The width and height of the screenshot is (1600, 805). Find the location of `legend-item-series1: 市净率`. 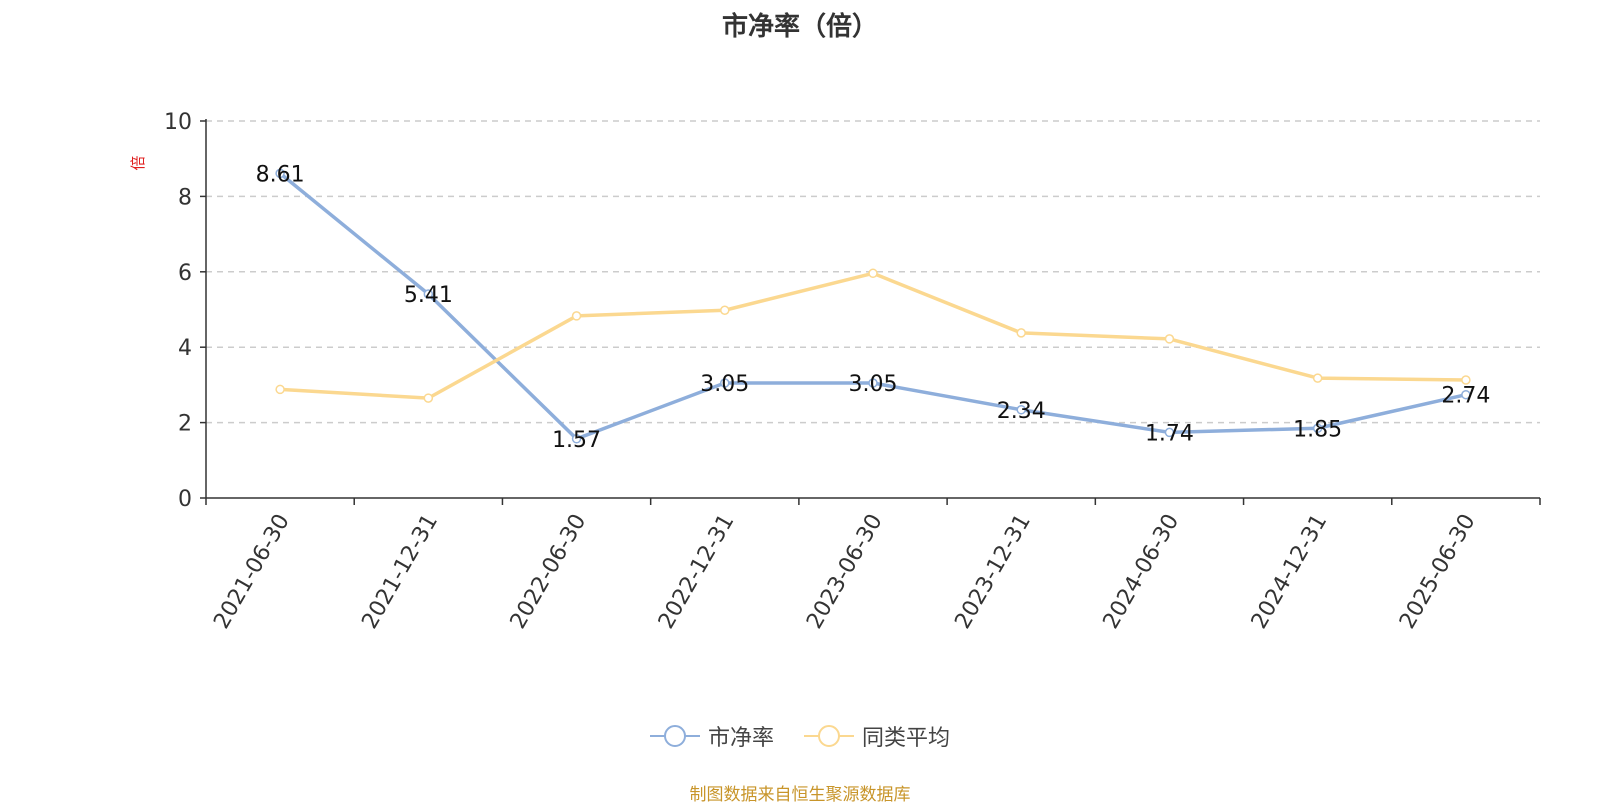

legend-item-series1: 市净率 is located at coordinates (711, 736).